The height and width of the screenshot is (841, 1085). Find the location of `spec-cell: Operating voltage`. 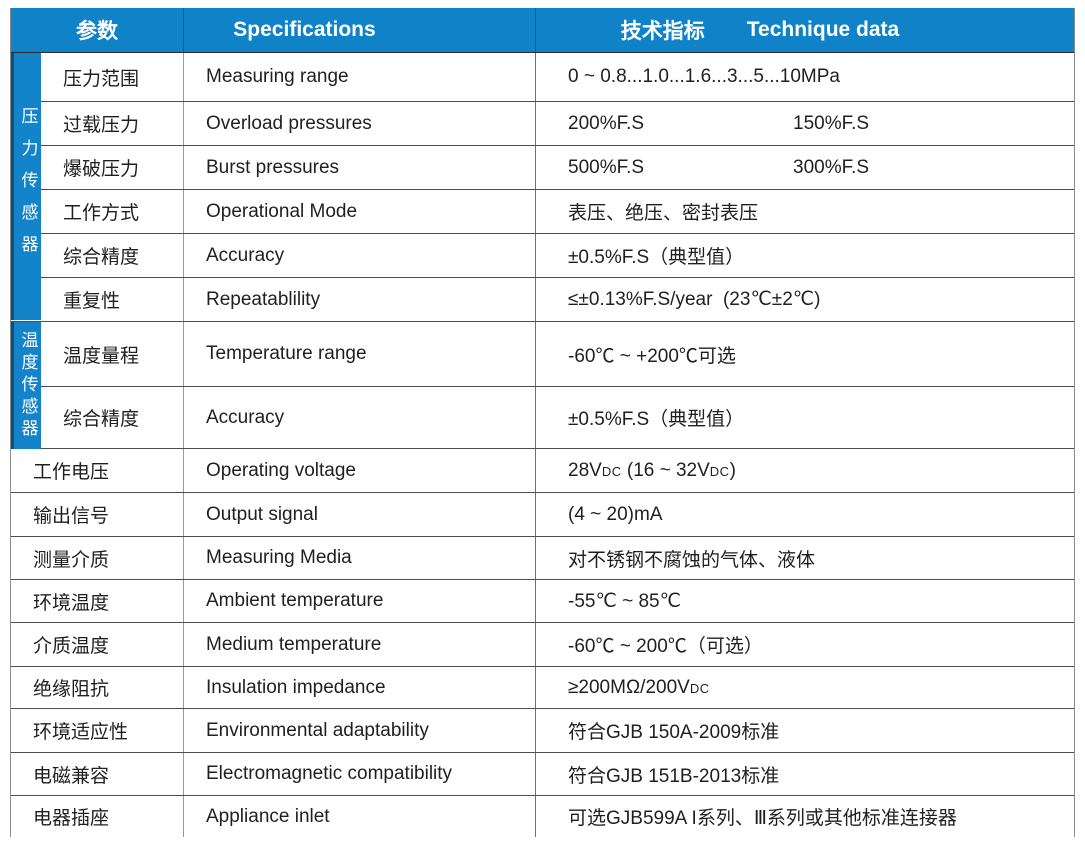

spec-cell: Operating voltage is located at coordinates (360, 470).